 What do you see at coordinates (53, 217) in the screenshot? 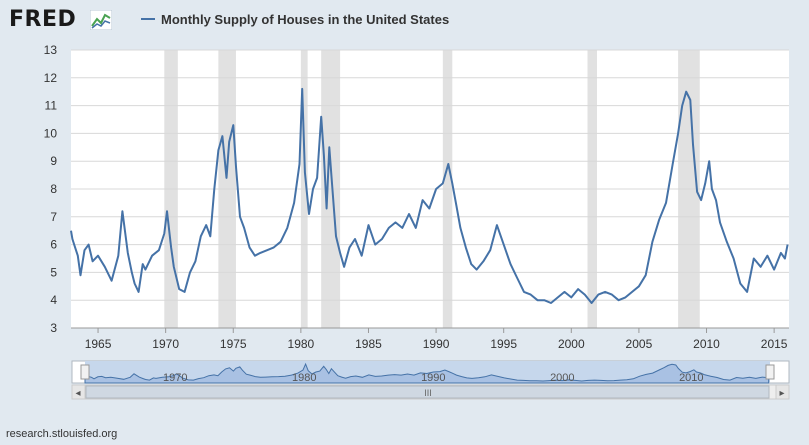
I see `y-tick-label: 7` at bounding box center [53, 217].